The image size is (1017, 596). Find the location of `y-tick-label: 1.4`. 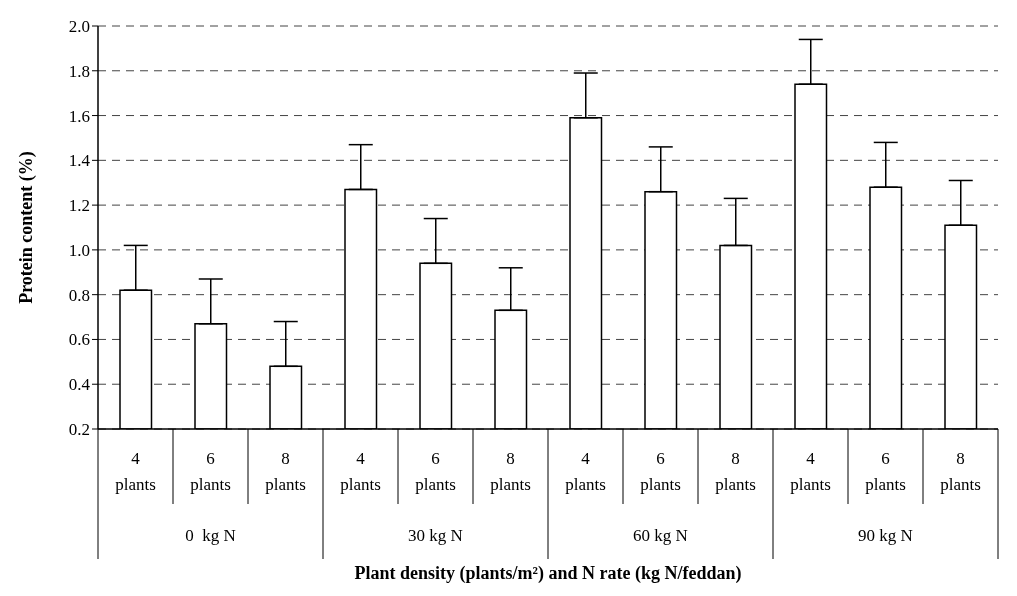

y-tick-label: 1.4 is located at coordinates (79, 161).